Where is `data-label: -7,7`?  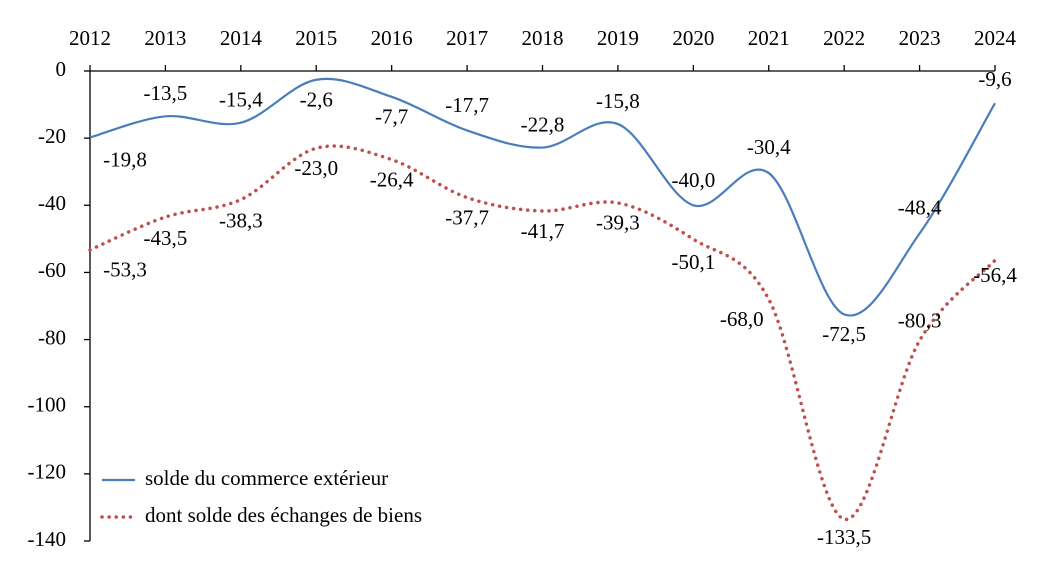
data-label: -7,7 is located at coordinates (391, 117).